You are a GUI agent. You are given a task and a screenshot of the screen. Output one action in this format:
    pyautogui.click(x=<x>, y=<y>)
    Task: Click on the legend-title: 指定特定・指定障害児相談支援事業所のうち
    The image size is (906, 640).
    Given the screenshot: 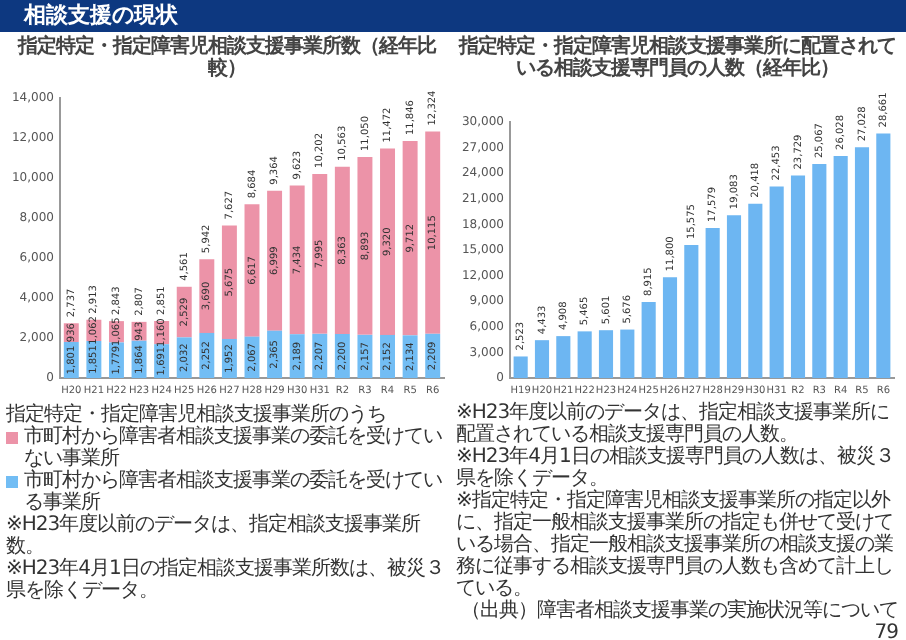 What is the action you would take?
    pyautogui.click(x=197, y=415)
    